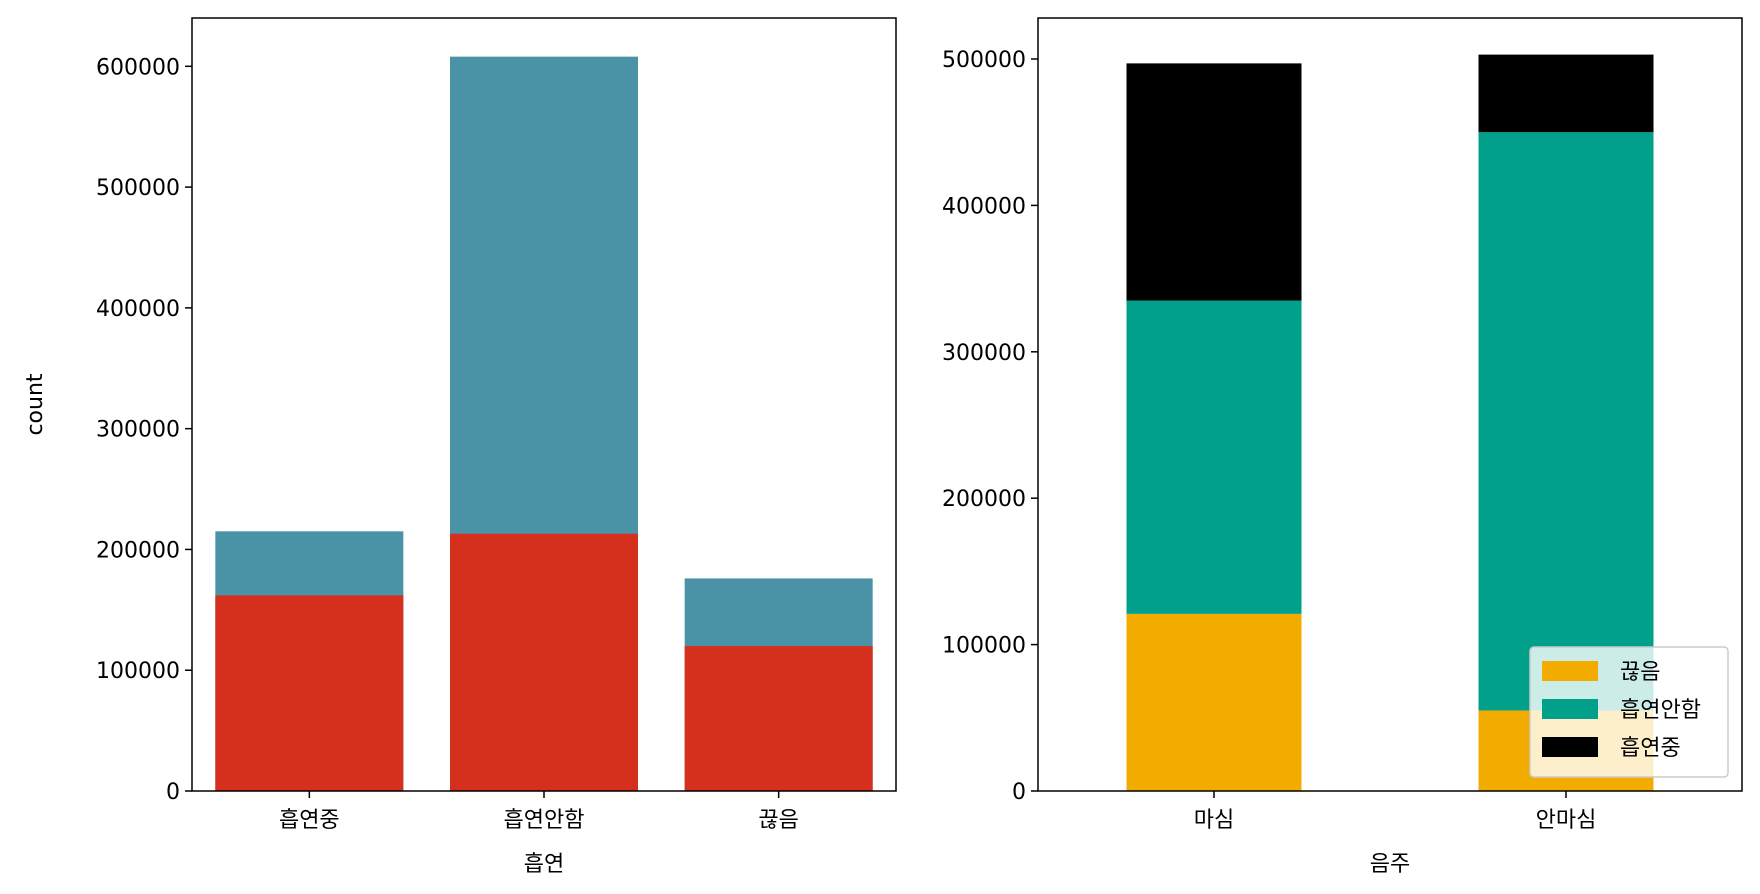 The image size is (1760, 894). I want to click on y-tick-label-1-0: 0, so click(173, 792).